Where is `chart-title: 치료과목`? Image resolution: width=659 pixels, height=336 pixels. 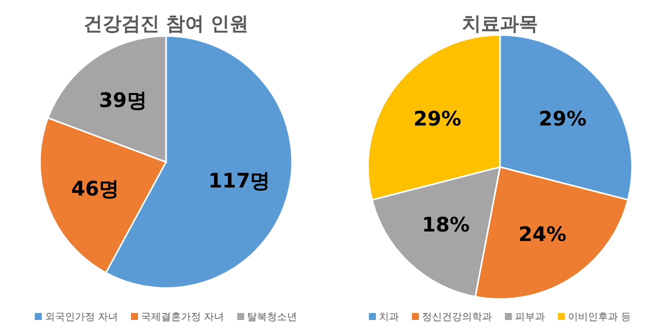
chart-title: 치료과목 is located at coordinates (500, 24).